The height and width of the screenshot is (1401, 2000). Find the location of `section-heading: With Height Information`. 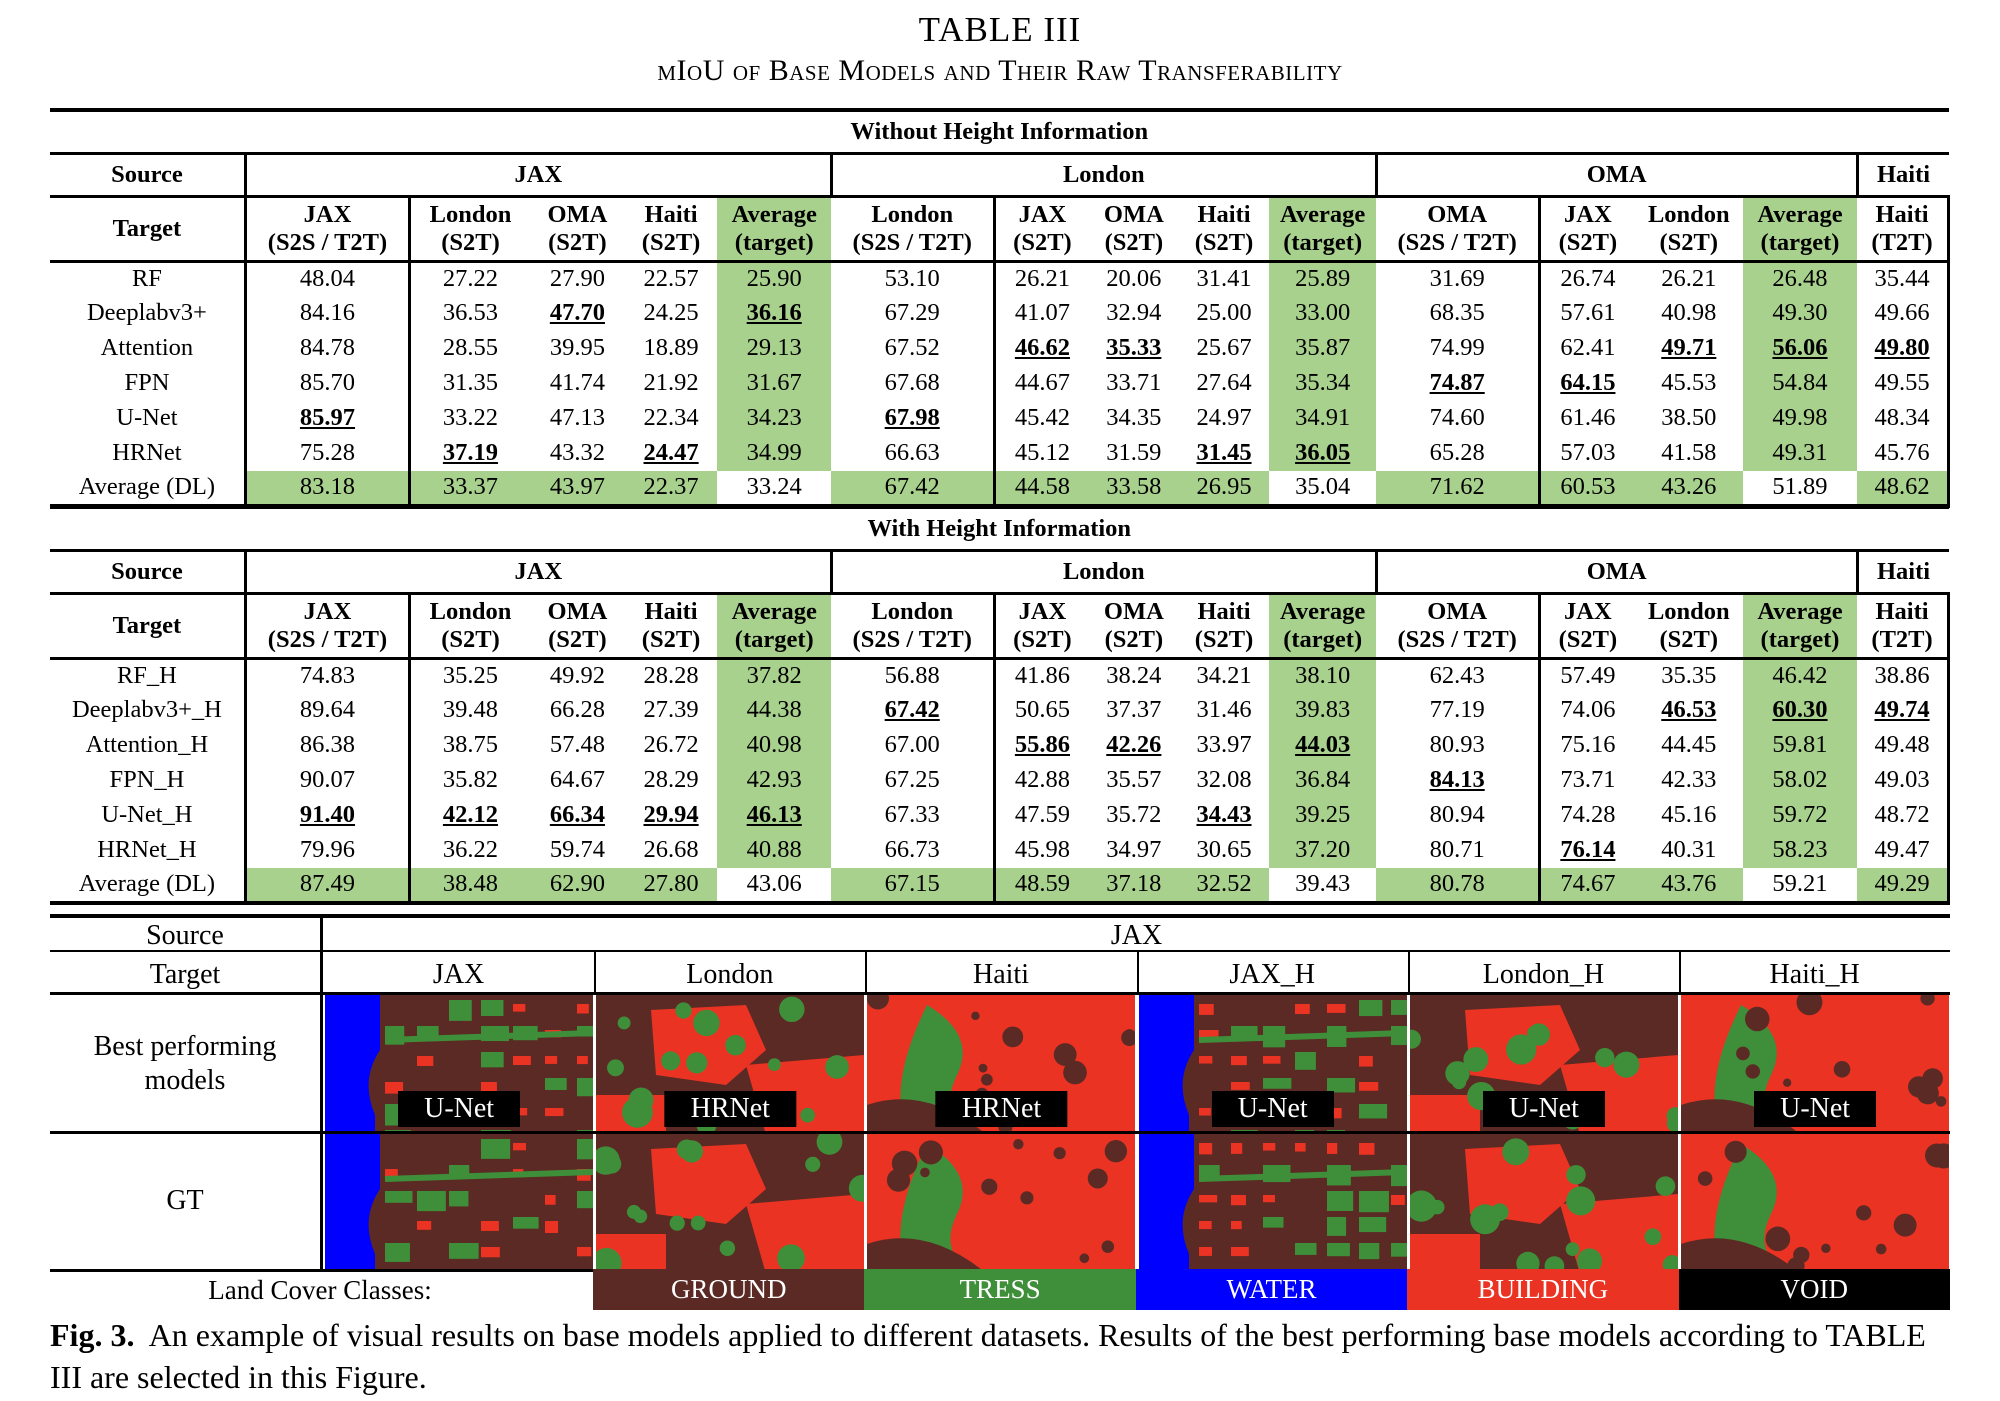

section-heading: With Height Information is located at coordinates (999, 528).